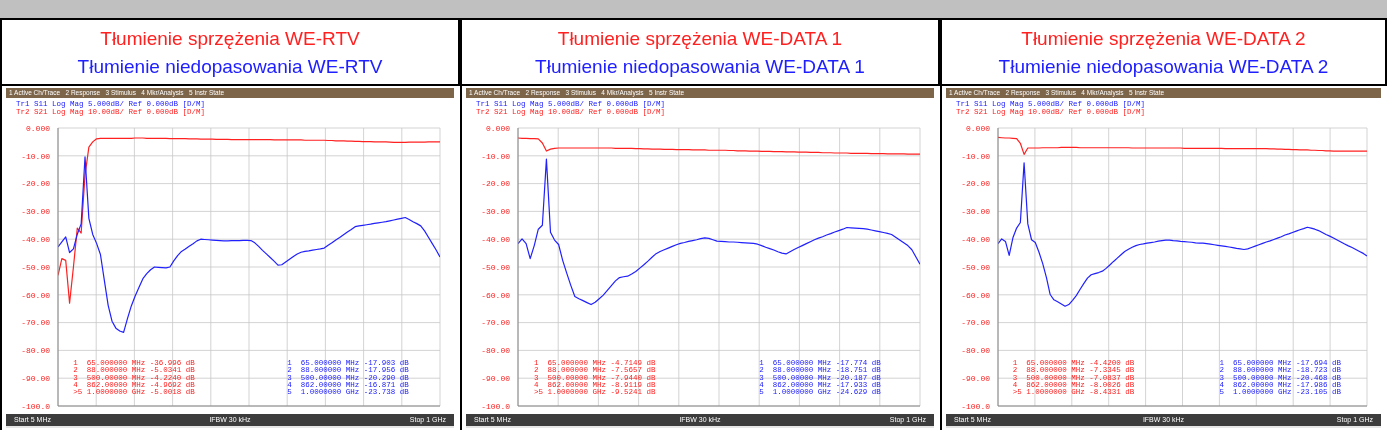 This screenshot has height=430, width=1387. Describe the element at coordinates (700, 67) in the screenshot. I see `chart-subtitle: Tłumienie niedopasowania WE-DATA 1` at that location.